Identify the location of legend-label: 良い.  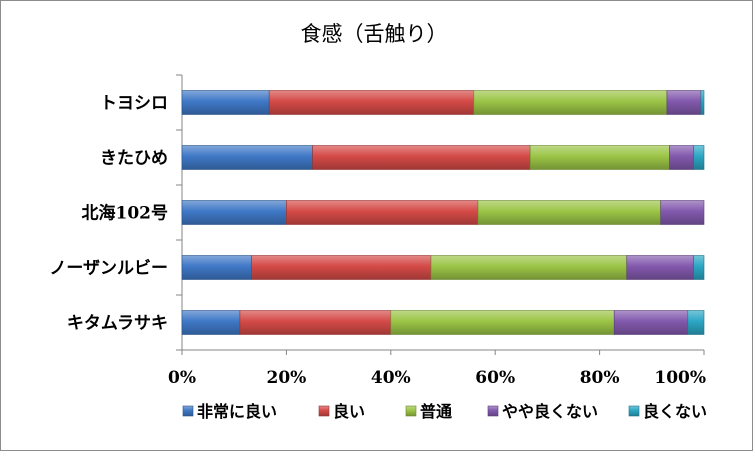
(349, 411).